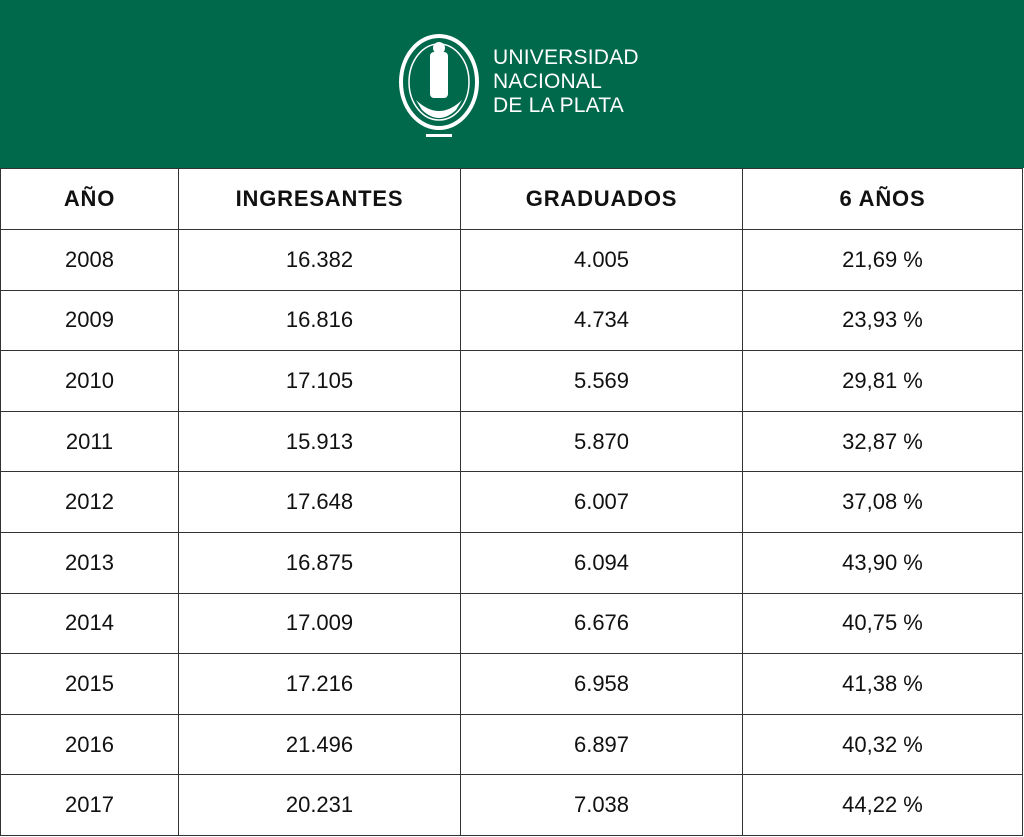 This screenshot has height=837, width=1024. I want to click on table-row: 2008 16.382 4.005 21,69 %, so click(511, 260).